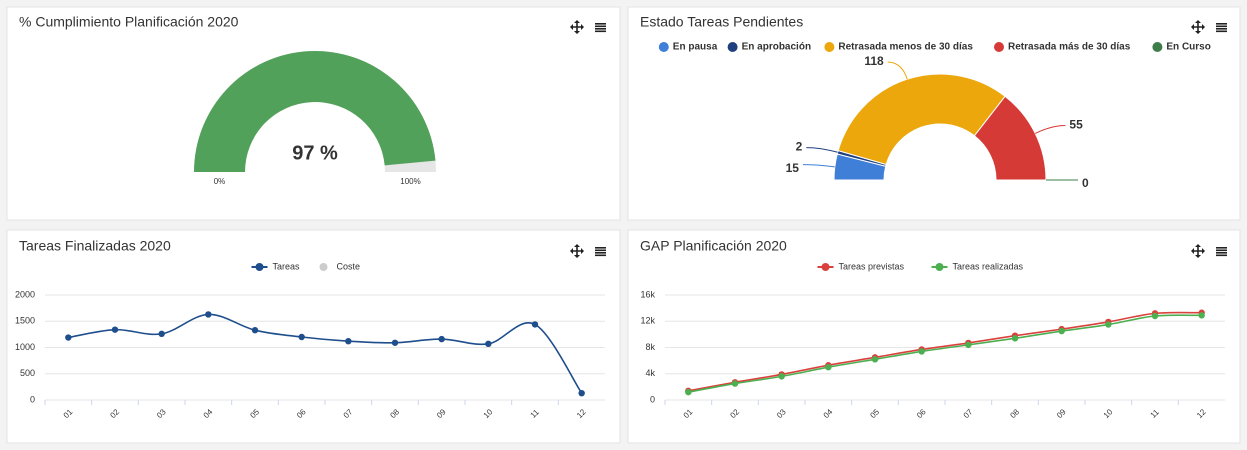 This screenshot has height=450, width=1247. What do you see at coordinates (874, 61) in the screenshot?
I see `data-label: 118` at bounding box center [874, 61].